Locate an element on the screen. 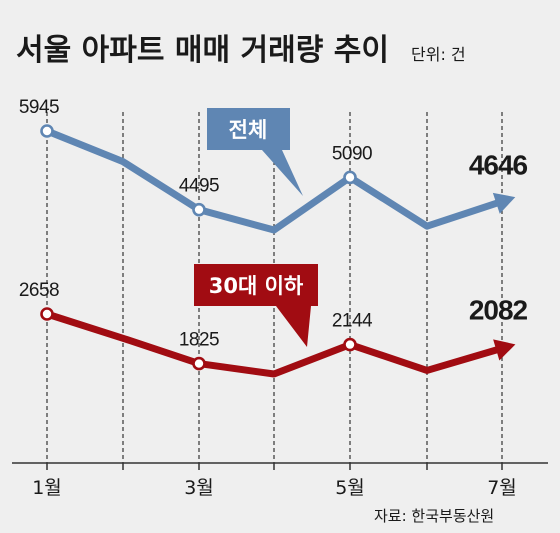 The image size is (560, 533). callout-under30: 30대 이하 is located at coordinates (256, 305).